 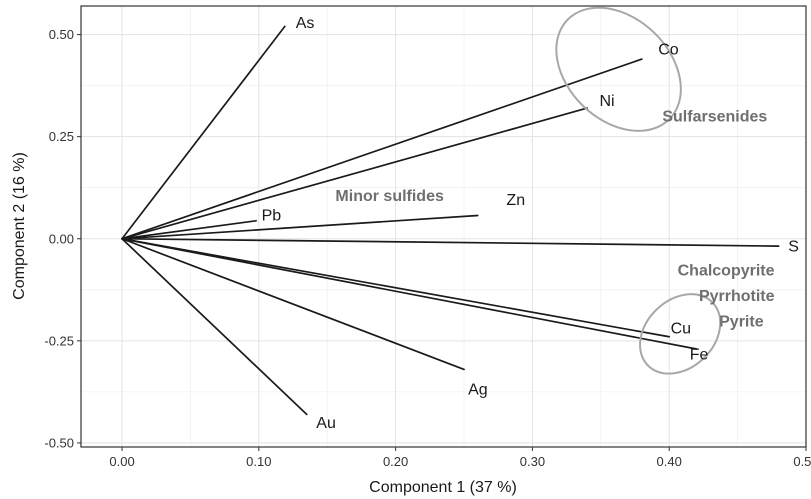 I want to click on x-tick-label: 0.10, so click(x=258, y=461).